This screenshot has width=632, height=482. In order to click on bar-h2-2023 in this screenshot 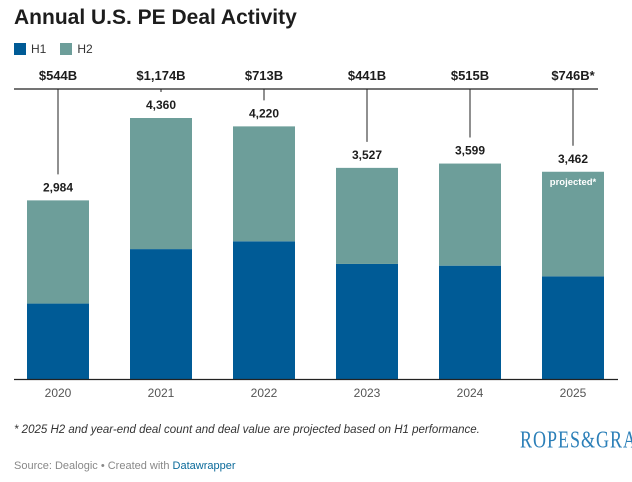, I will do `click(367, 215)`.